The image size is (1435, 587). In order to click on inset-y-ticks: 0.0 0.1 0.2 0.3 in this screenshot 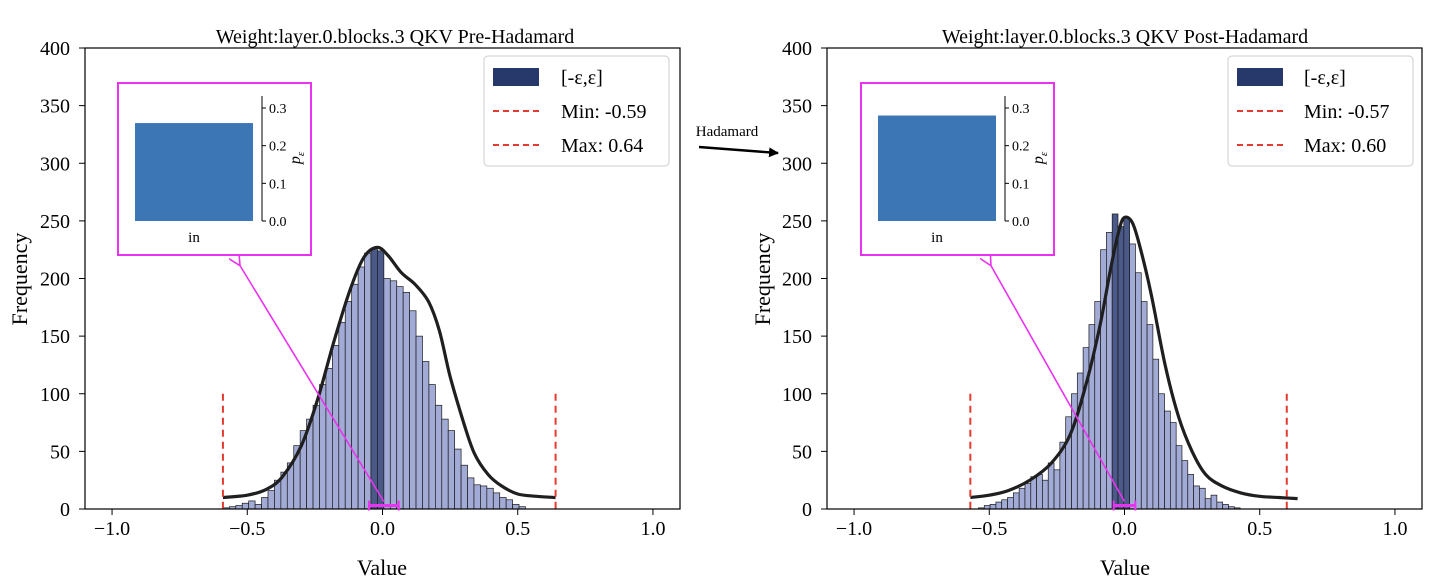, I will do `click(274, 166)`.